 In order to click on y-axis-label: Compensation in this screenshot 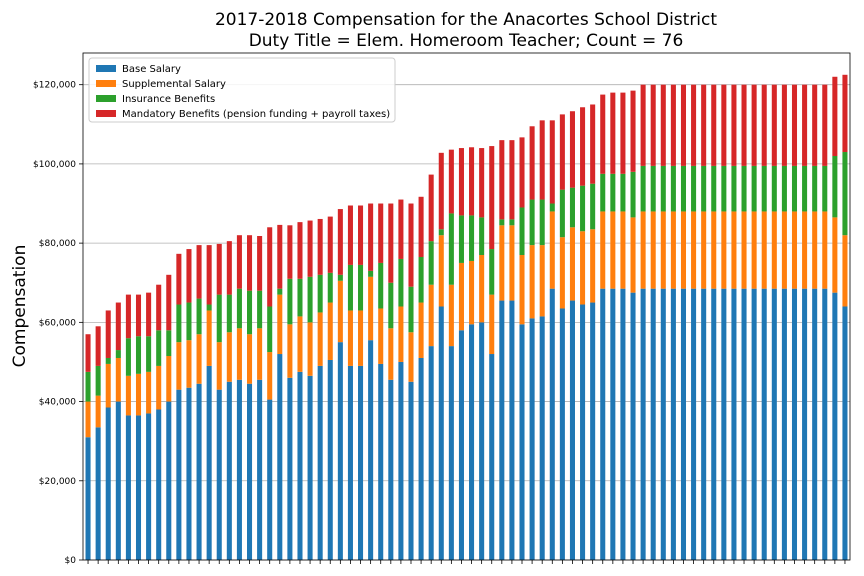, I will do `click(20, 306)`.